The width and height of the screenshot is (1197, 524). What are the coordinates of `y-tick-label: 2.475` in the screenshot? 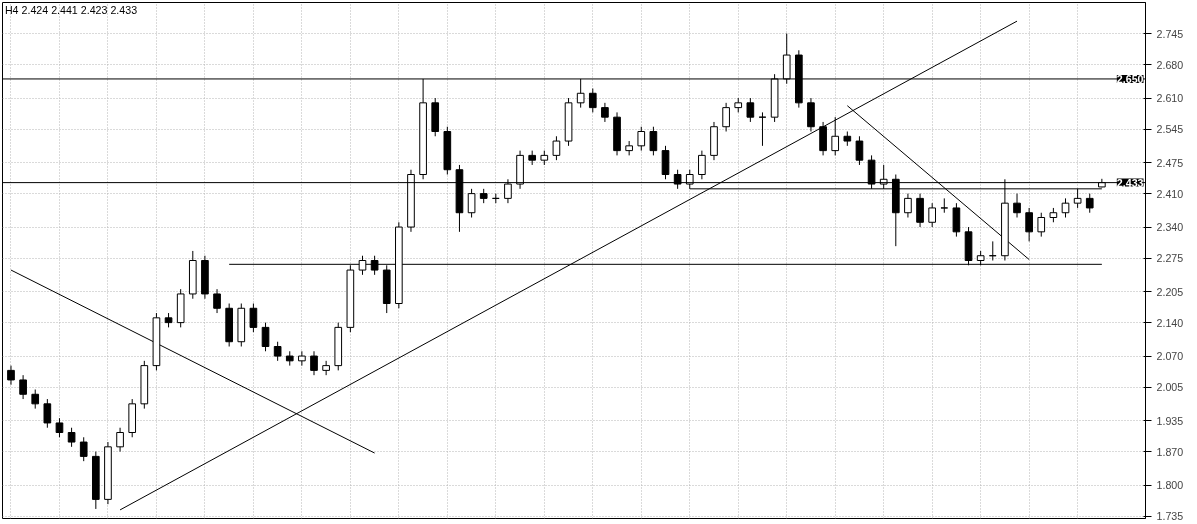 It's located at (1170, 162).